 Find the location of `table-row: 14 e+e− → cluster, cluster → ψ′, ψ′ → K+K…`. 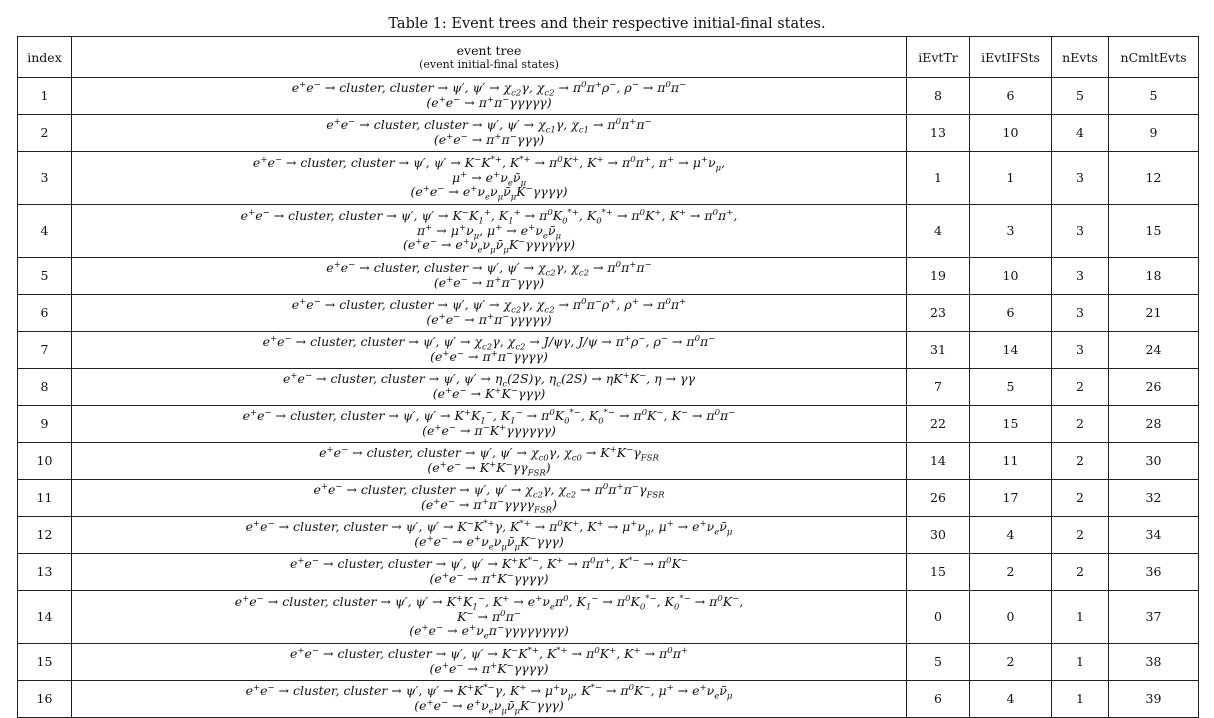

table-row: 14 e+e− → cluster, cluster → ψ′, ψ′ → K+K… is located at coordinates (608, 617).